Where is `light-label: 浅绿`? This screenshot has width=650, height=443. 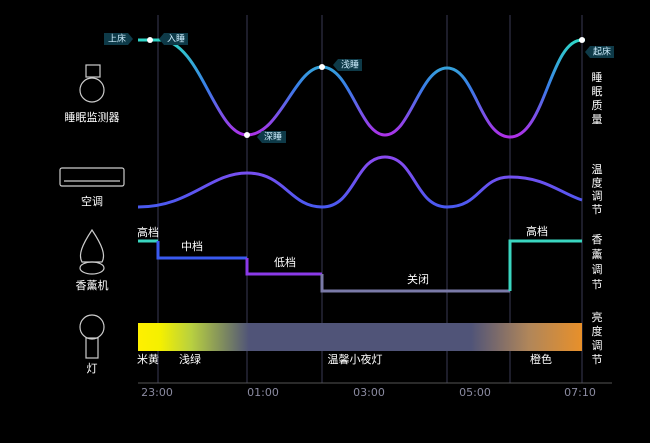 light-label: 浅绿 is located at coordinates (190, 359).